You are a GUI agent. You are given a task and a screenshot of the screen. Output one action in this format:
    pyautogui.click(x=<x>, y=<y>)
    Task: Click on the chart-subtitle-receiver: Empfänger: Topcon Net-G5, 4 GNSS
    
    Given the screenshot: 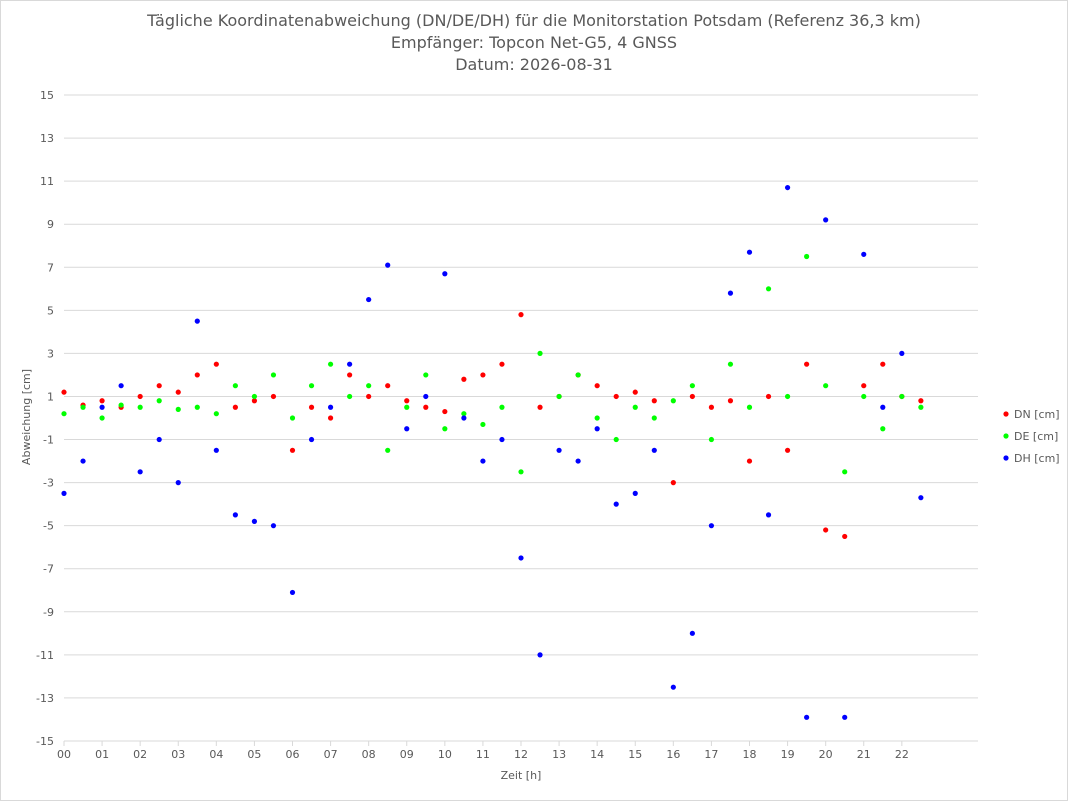 What is the action you would take?
    pyautogui.click(x=534, y=42)
    